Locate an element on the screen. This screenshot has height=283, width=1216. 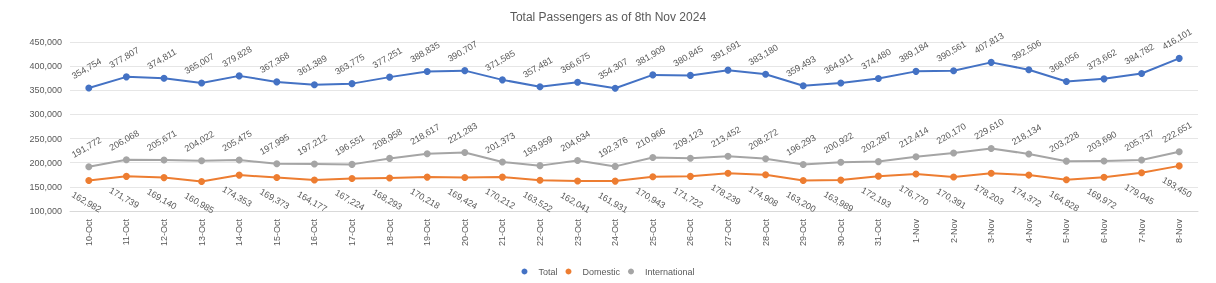
y-tick-label: 100,000 is located at coordinates (45, 211).